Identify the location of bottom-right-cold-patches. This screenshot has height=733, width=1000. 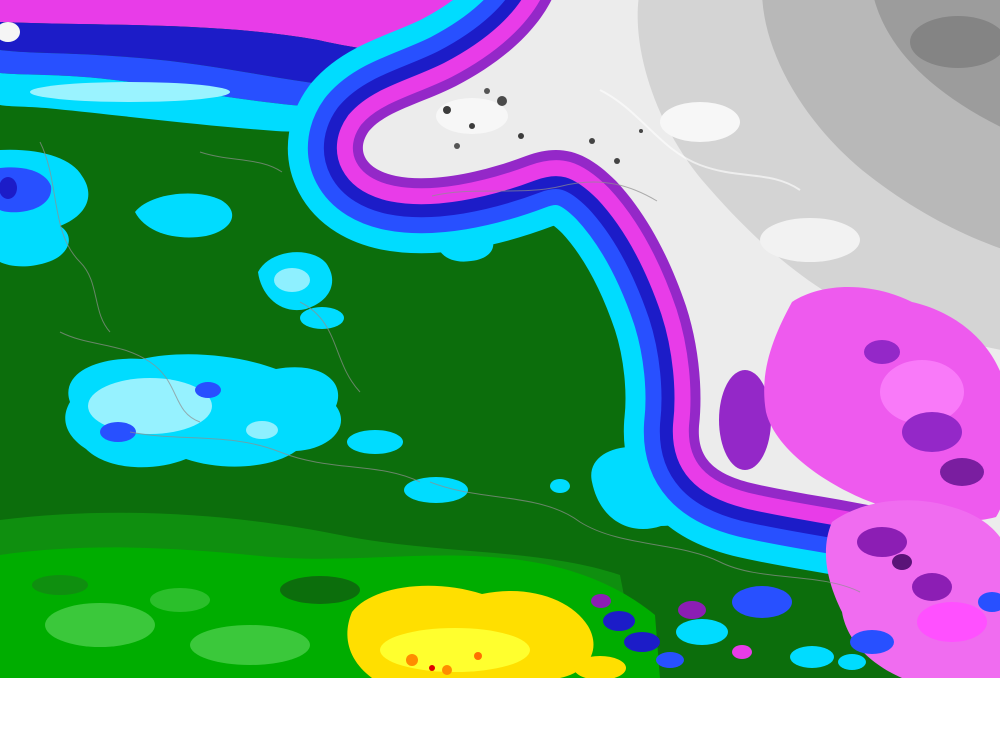
(712, 627).